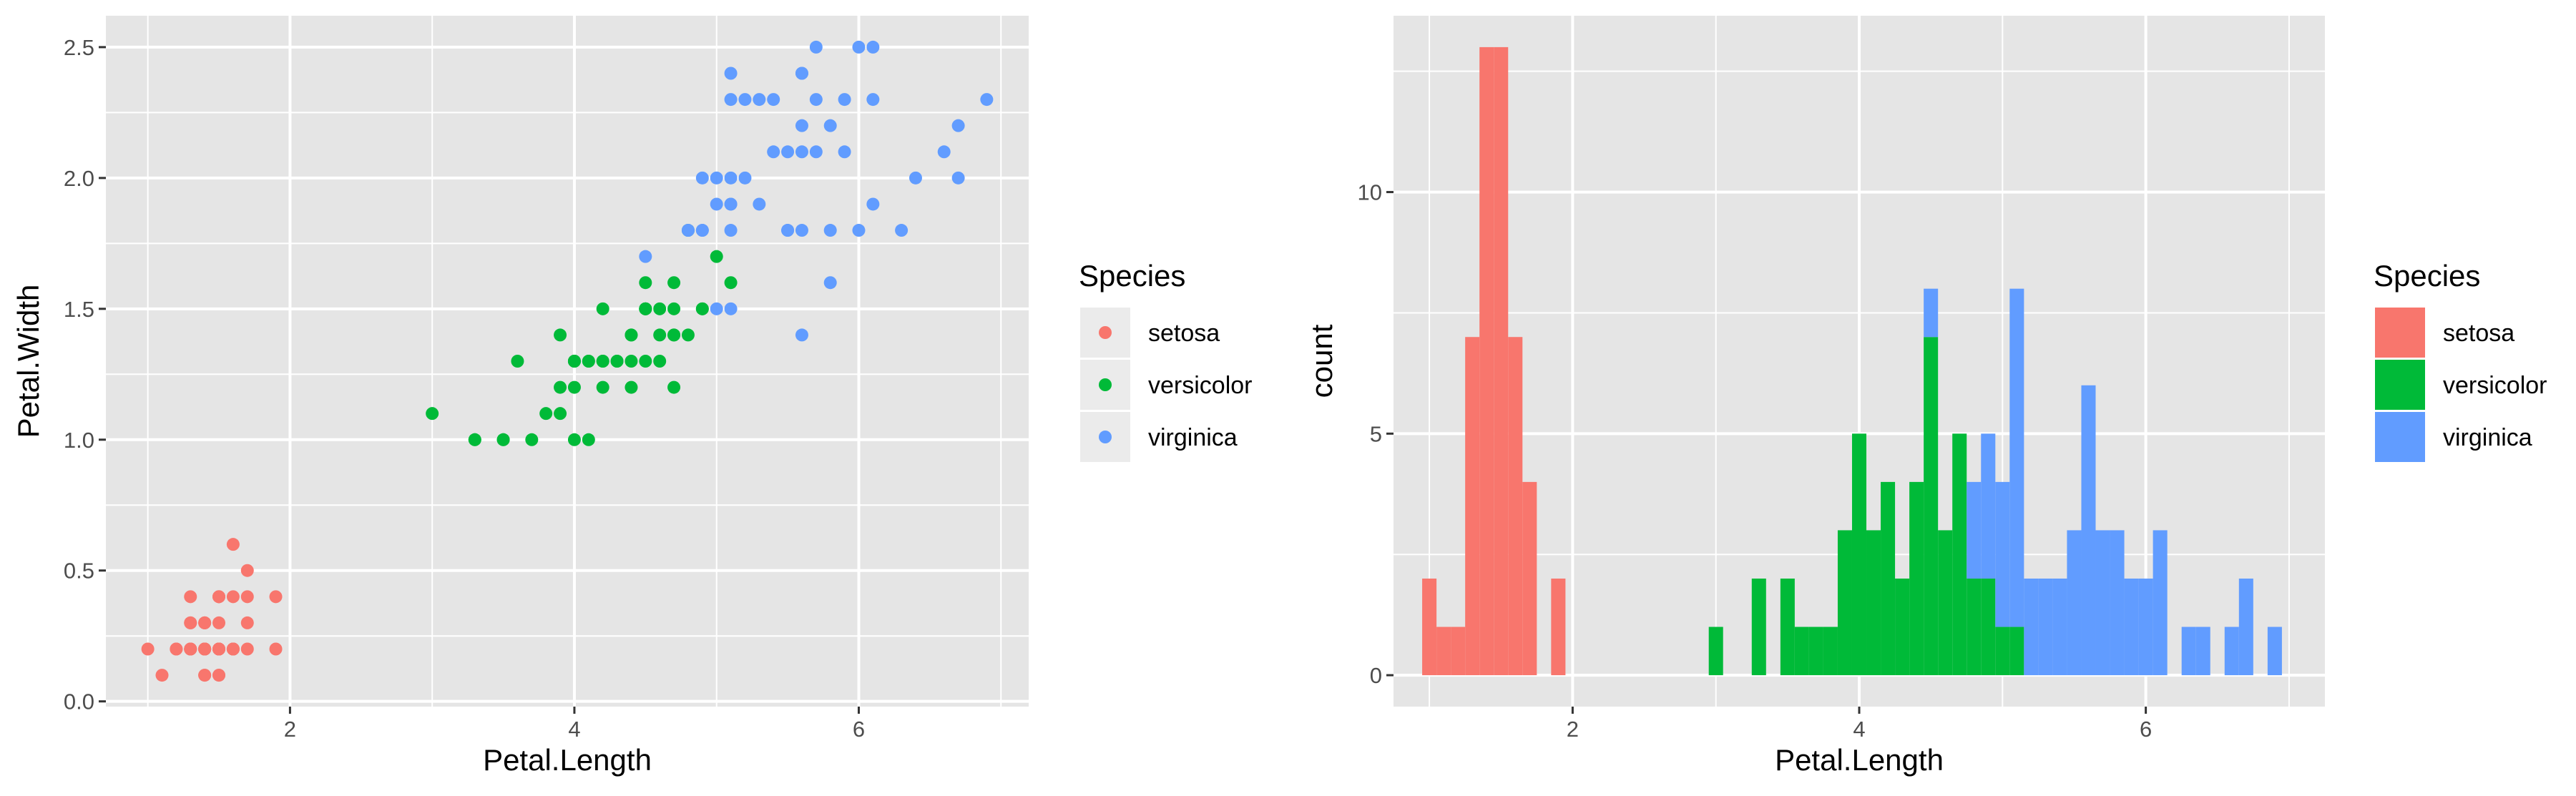 This screenshot has height=796, width=2576. What do you see at coordinates (1321, 361) in the screenshot?
I see `histogram-y-axis-title: count` at bounding box center [1321, 361].